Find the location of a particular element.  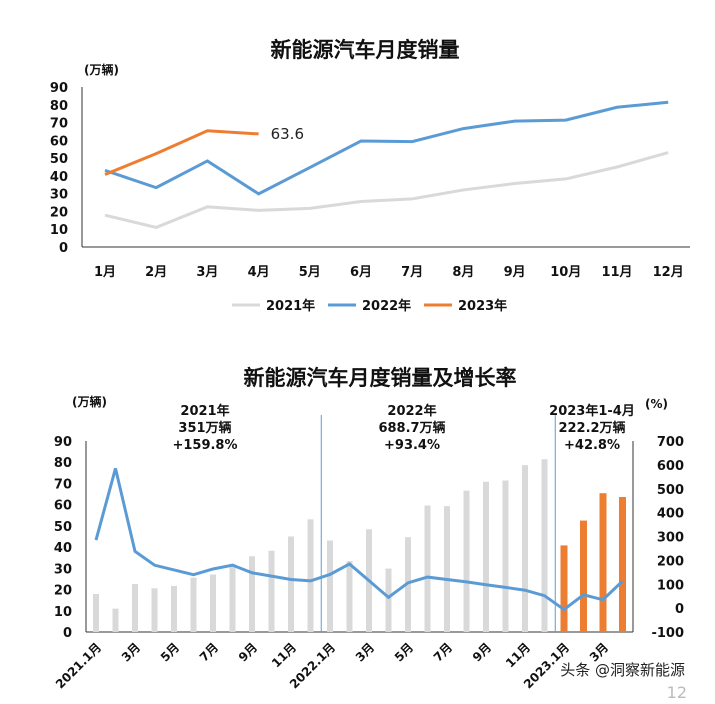

x-tick-label: 8月 is located at coordinates (463, 272).